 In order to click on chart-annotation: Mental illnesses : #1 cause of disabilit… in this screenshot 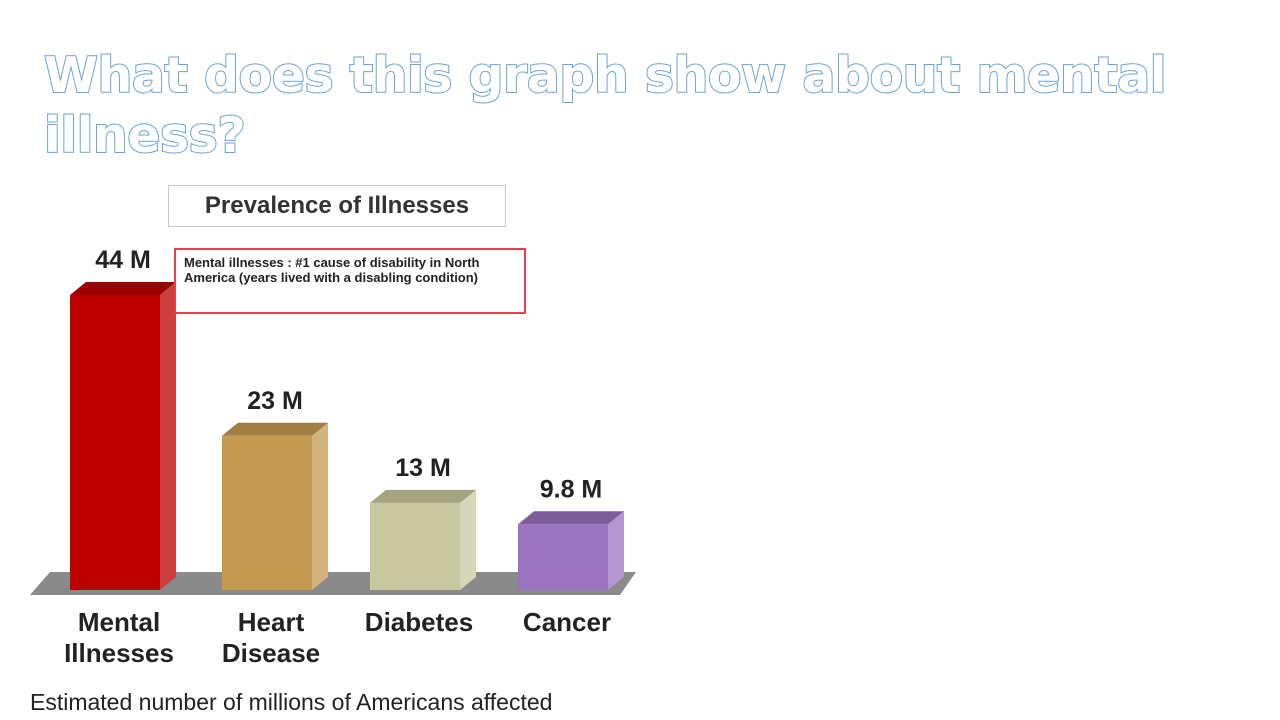, I will do `click(350, 281)`.